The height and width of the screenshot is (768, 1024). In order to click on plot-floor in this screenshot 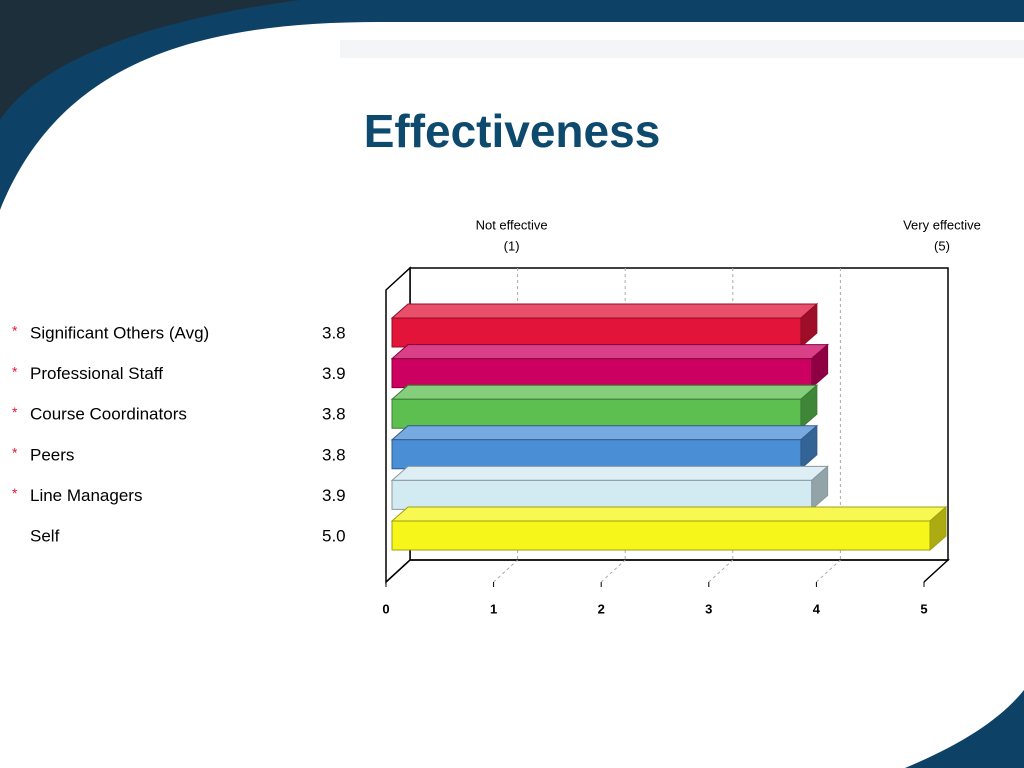, I will do `click(667, 571)`.